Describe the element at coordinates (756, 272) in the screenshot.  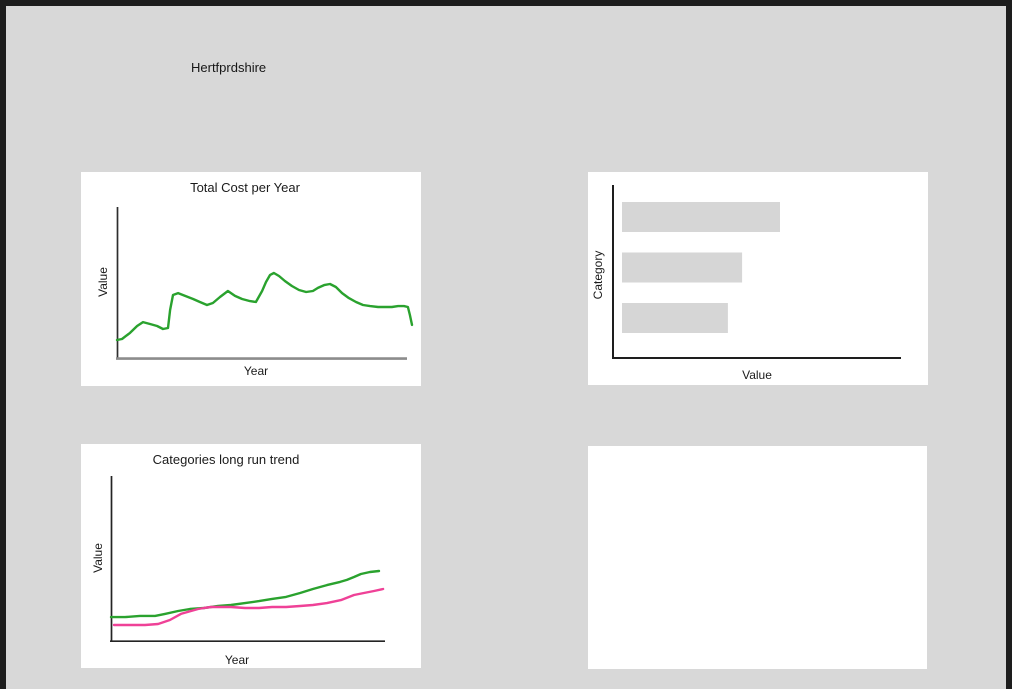
I see `bar-chart-category` at that location.